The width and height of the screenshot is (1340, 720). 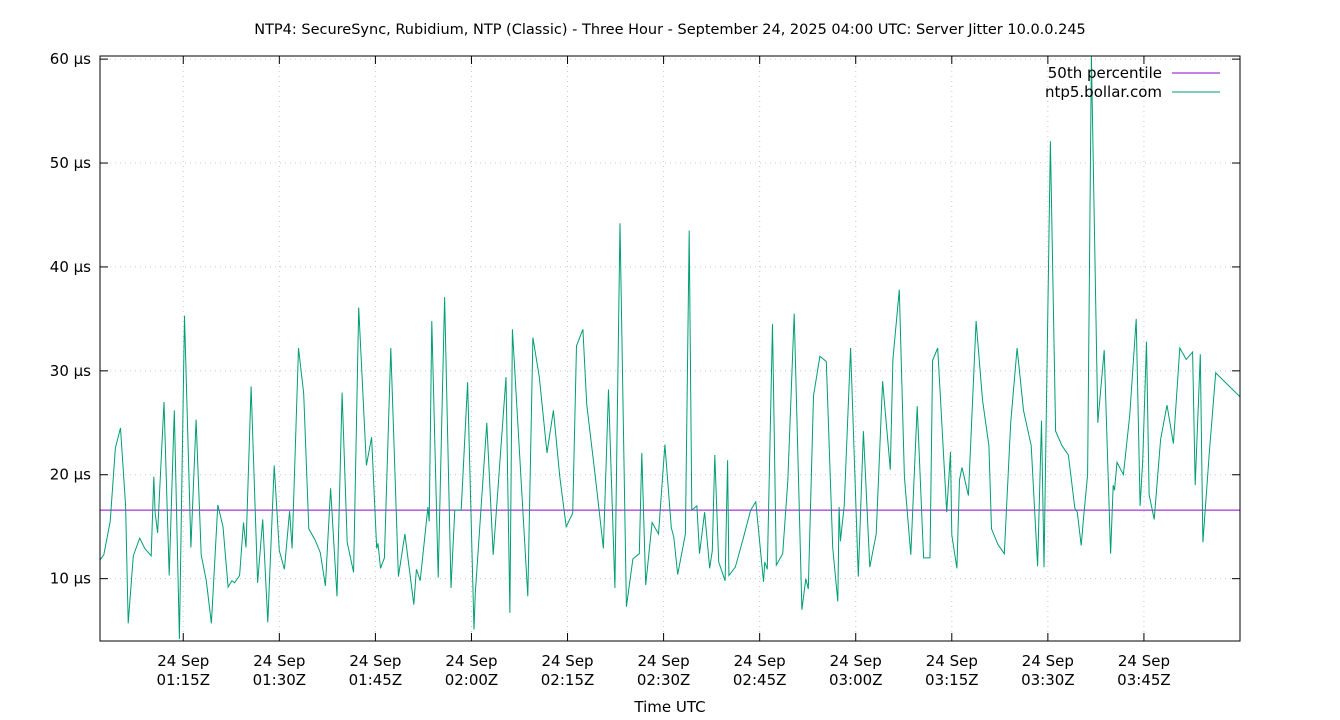 I want to click on x-axis-label: Time UTC, so click(x=669, y=707).